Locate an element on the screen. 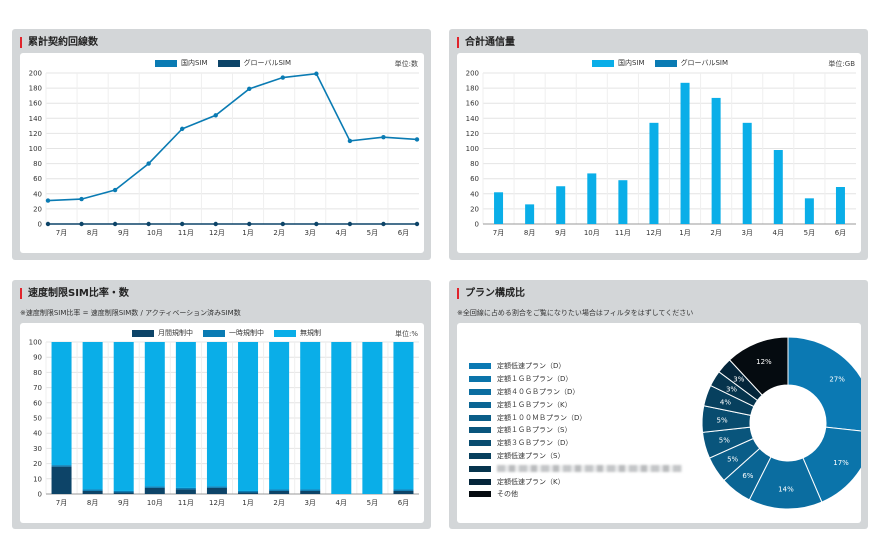 The image size is (881, 557). plan-legend-item is located at coordinates (575, 468).